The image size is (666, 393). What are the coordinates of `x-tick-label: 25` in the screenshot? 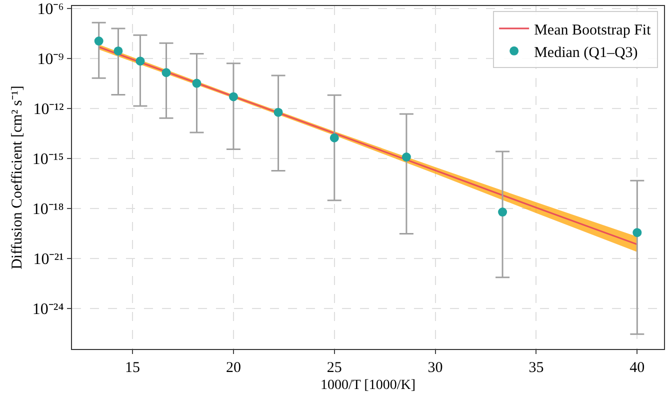 It's located at (334, 368).